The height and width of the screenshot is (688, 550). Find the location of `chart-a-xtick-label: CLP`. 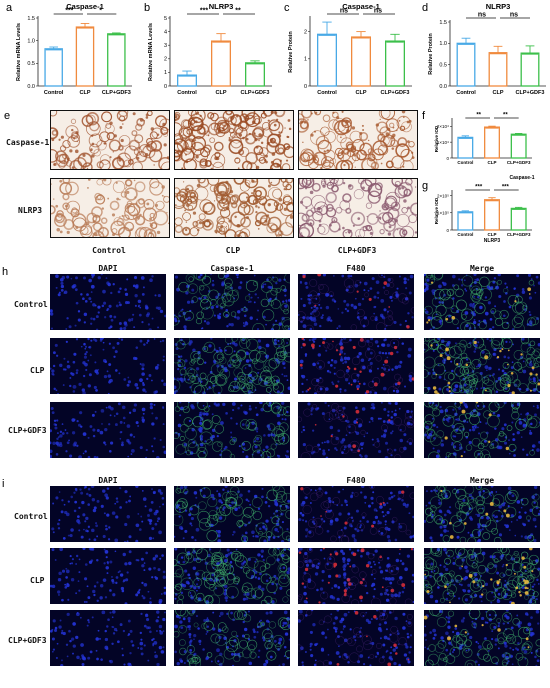

chart-a-xtick-label: CLP is located at coordinates (85, 93).